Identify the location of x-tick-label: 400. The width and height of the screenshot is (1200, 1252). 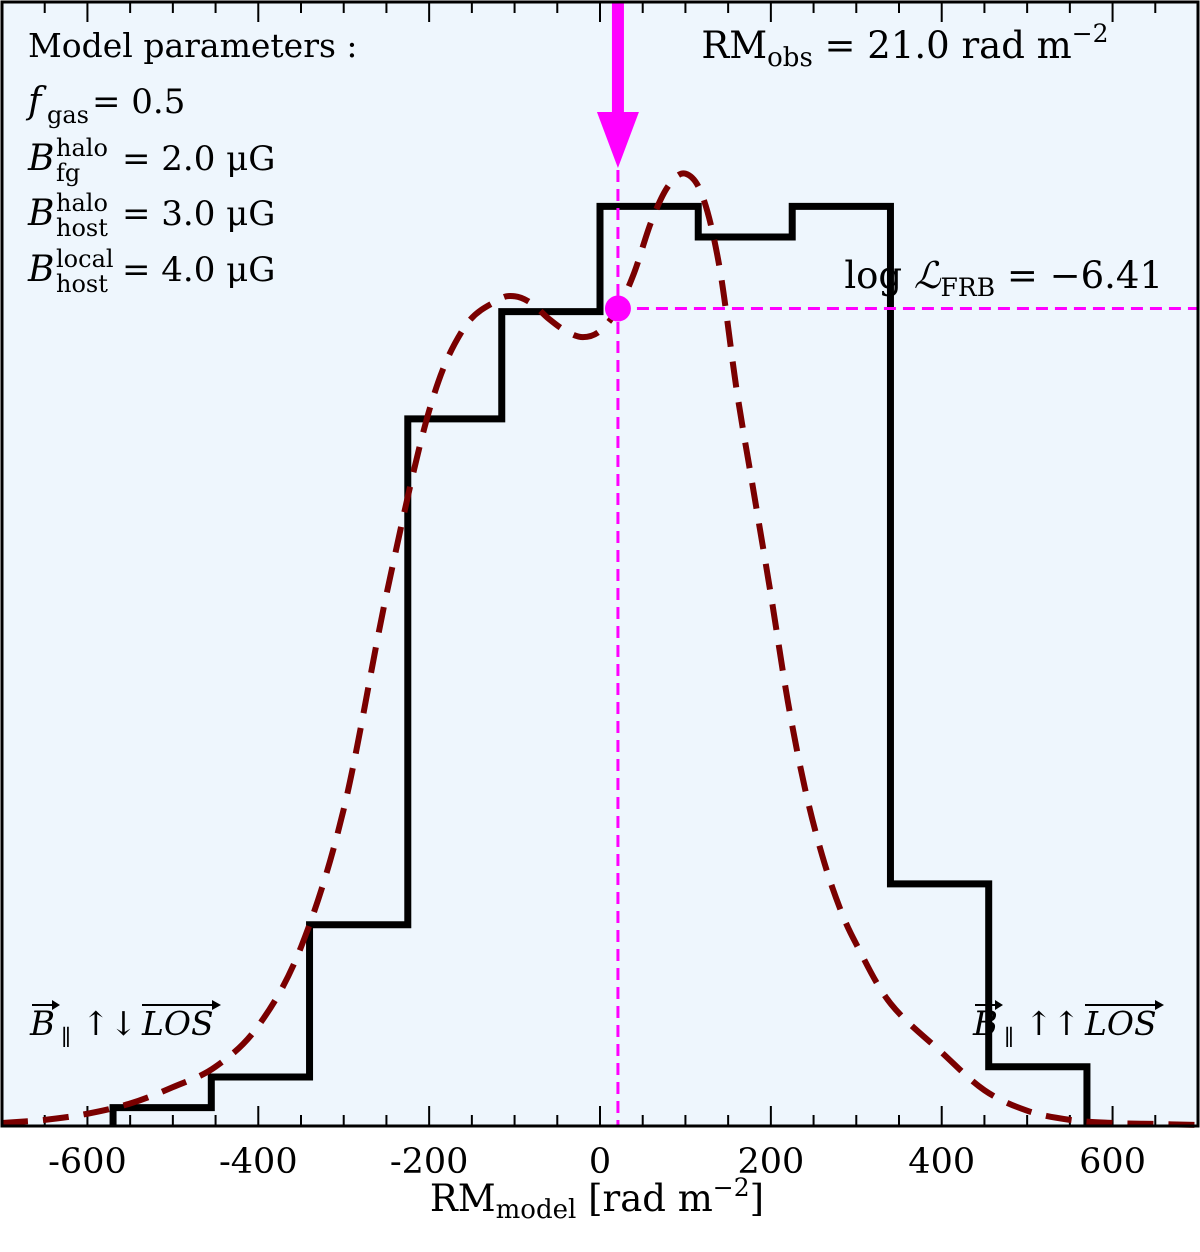
(941, 1162).